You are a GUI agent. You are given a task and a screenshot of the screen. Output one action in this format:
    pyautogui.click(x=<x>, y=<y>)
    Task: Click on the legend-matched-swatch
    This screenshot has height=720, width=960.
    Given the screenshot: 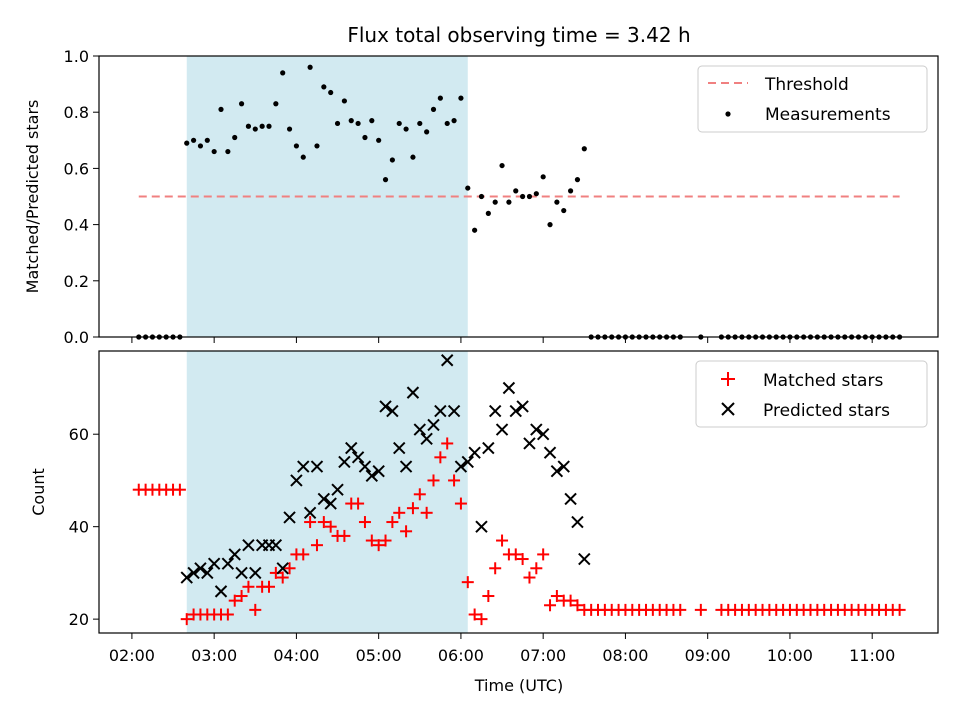 What is the action you would take?
    pyautogui.click(x=728, y=379)
    